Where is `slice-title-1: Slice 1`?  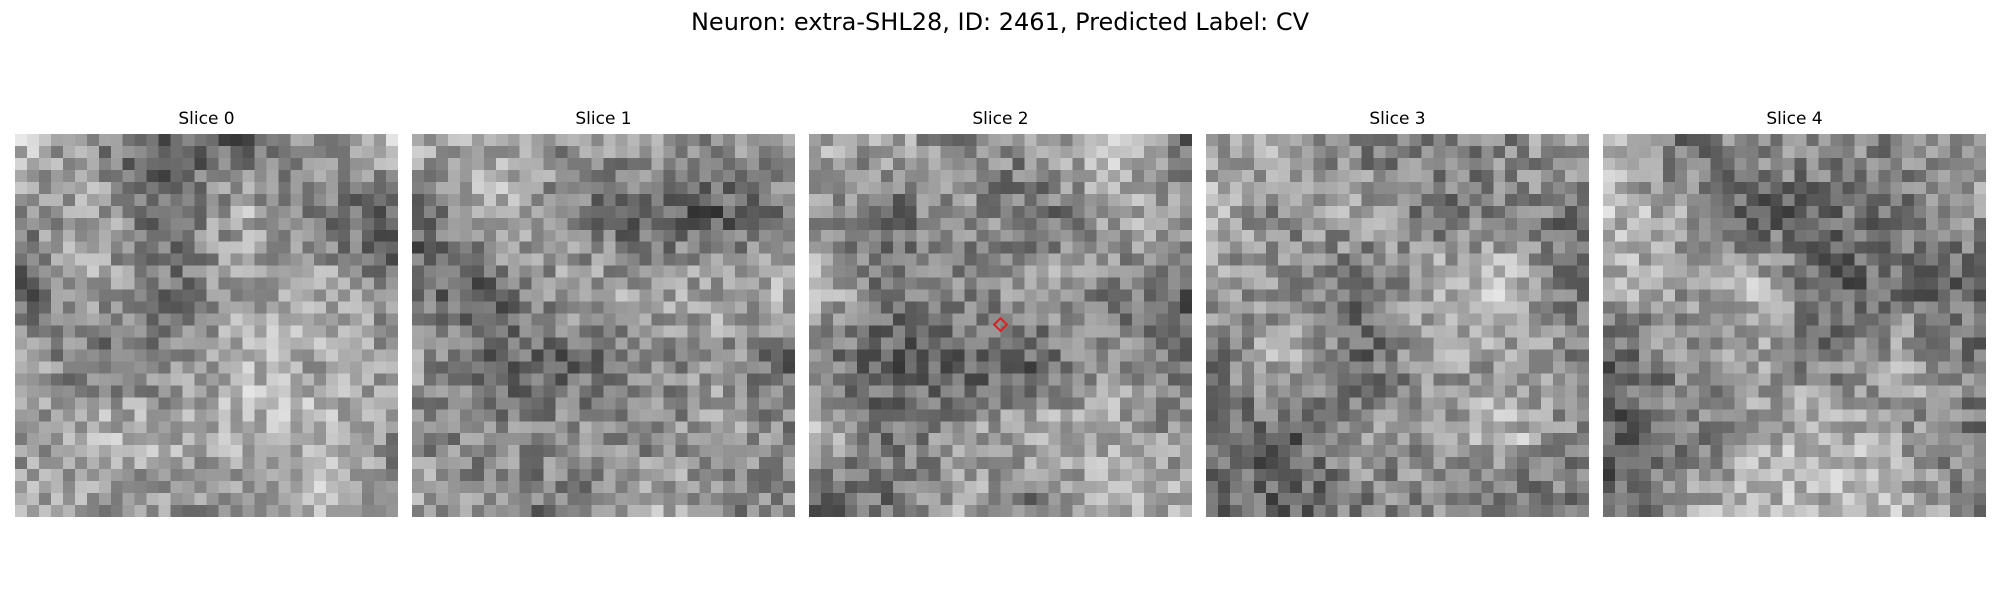 slice-title-1: Slice 1 is located at coordinates (603, 119).